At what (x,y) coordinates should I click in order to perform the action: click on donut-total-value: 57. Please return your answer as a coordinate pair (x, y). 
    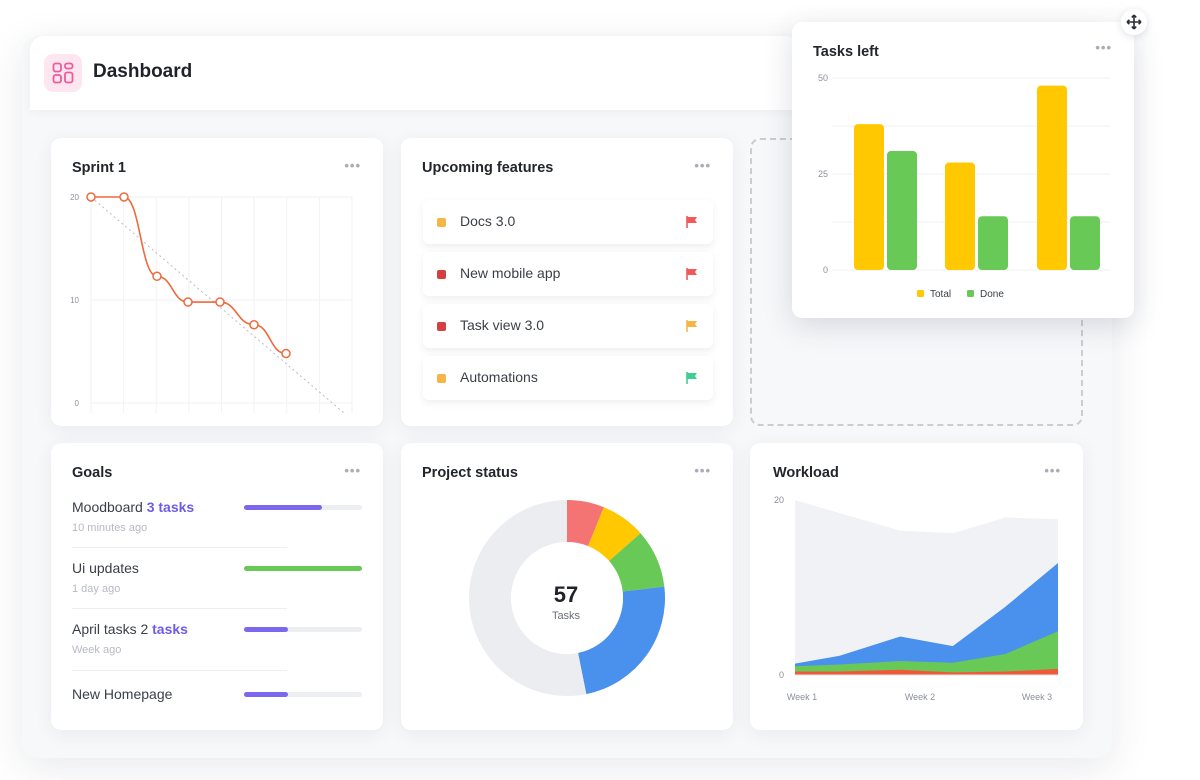
    Looking at the image, I should click on (566, 594).